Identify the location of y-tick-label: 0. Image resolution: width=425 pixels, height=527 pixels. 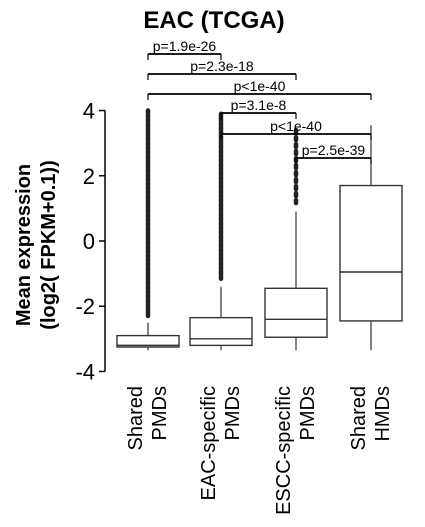
(89, 241).